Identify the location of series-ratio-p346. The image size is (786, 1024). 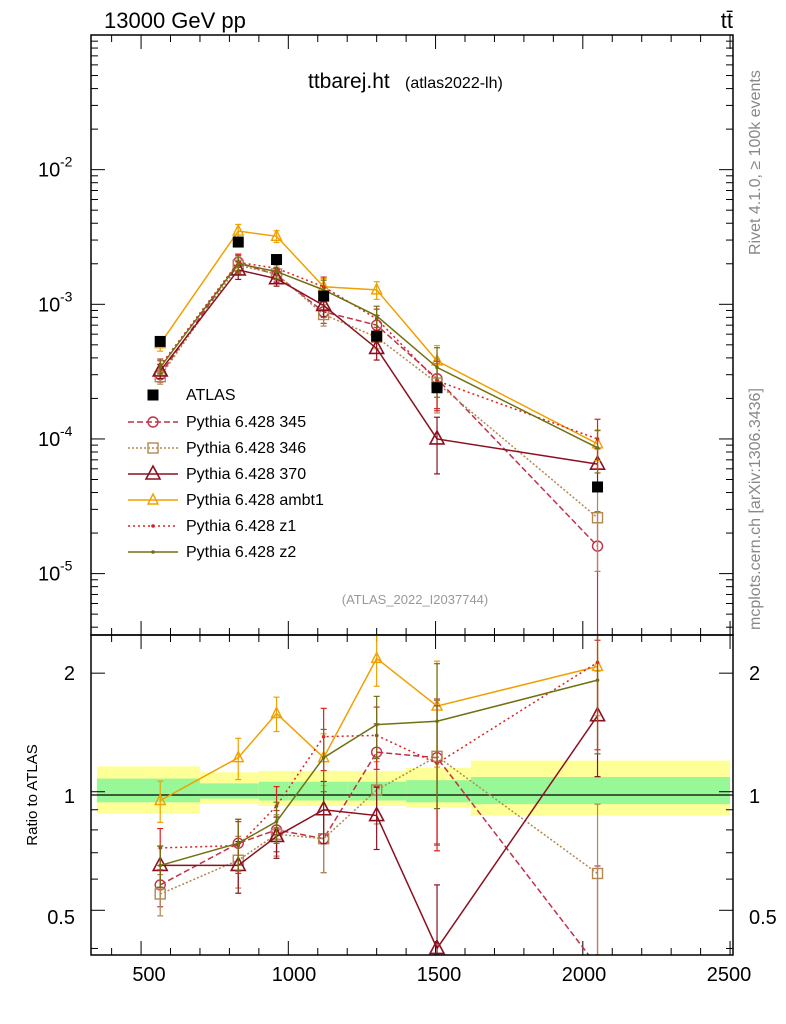
(379, 826).